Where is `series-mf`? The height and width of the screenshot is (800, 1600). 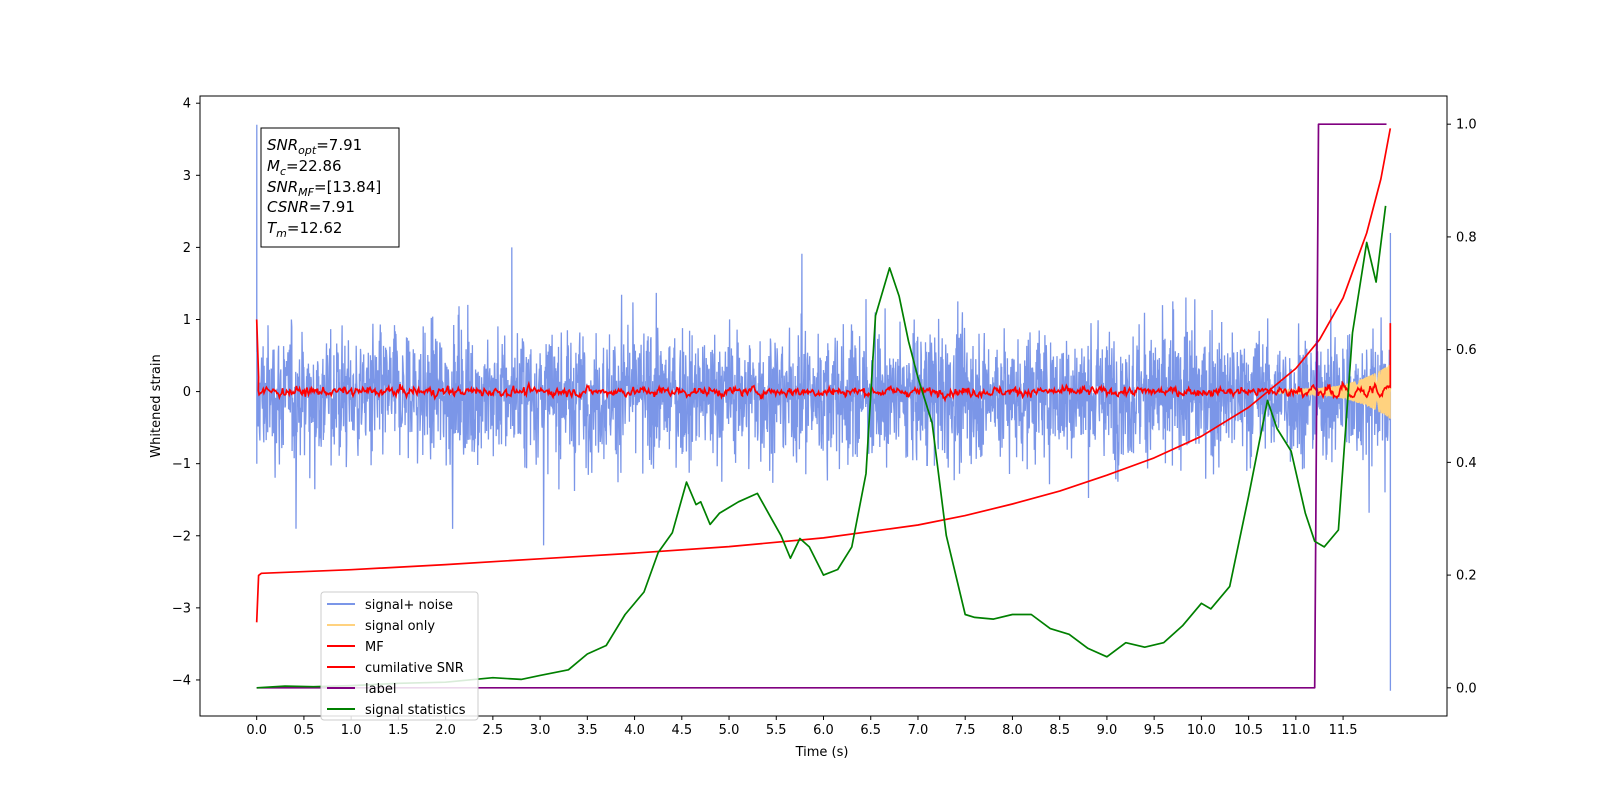
series-mf is located at coordinates (823, 361).